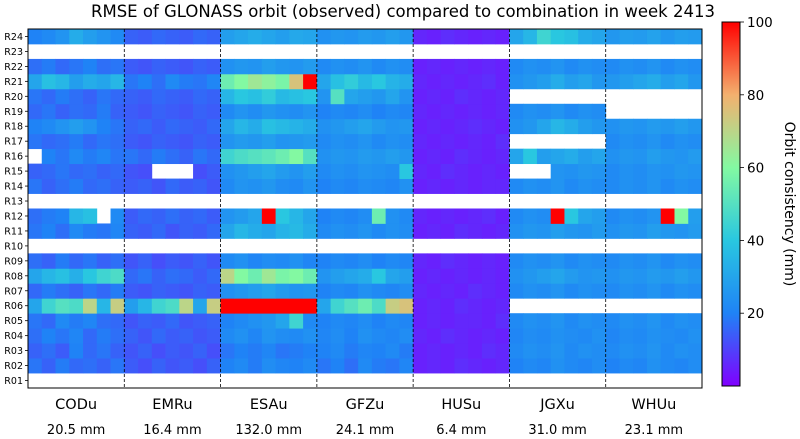  I want to click on y-tick-label: R12, so click(13, 216).